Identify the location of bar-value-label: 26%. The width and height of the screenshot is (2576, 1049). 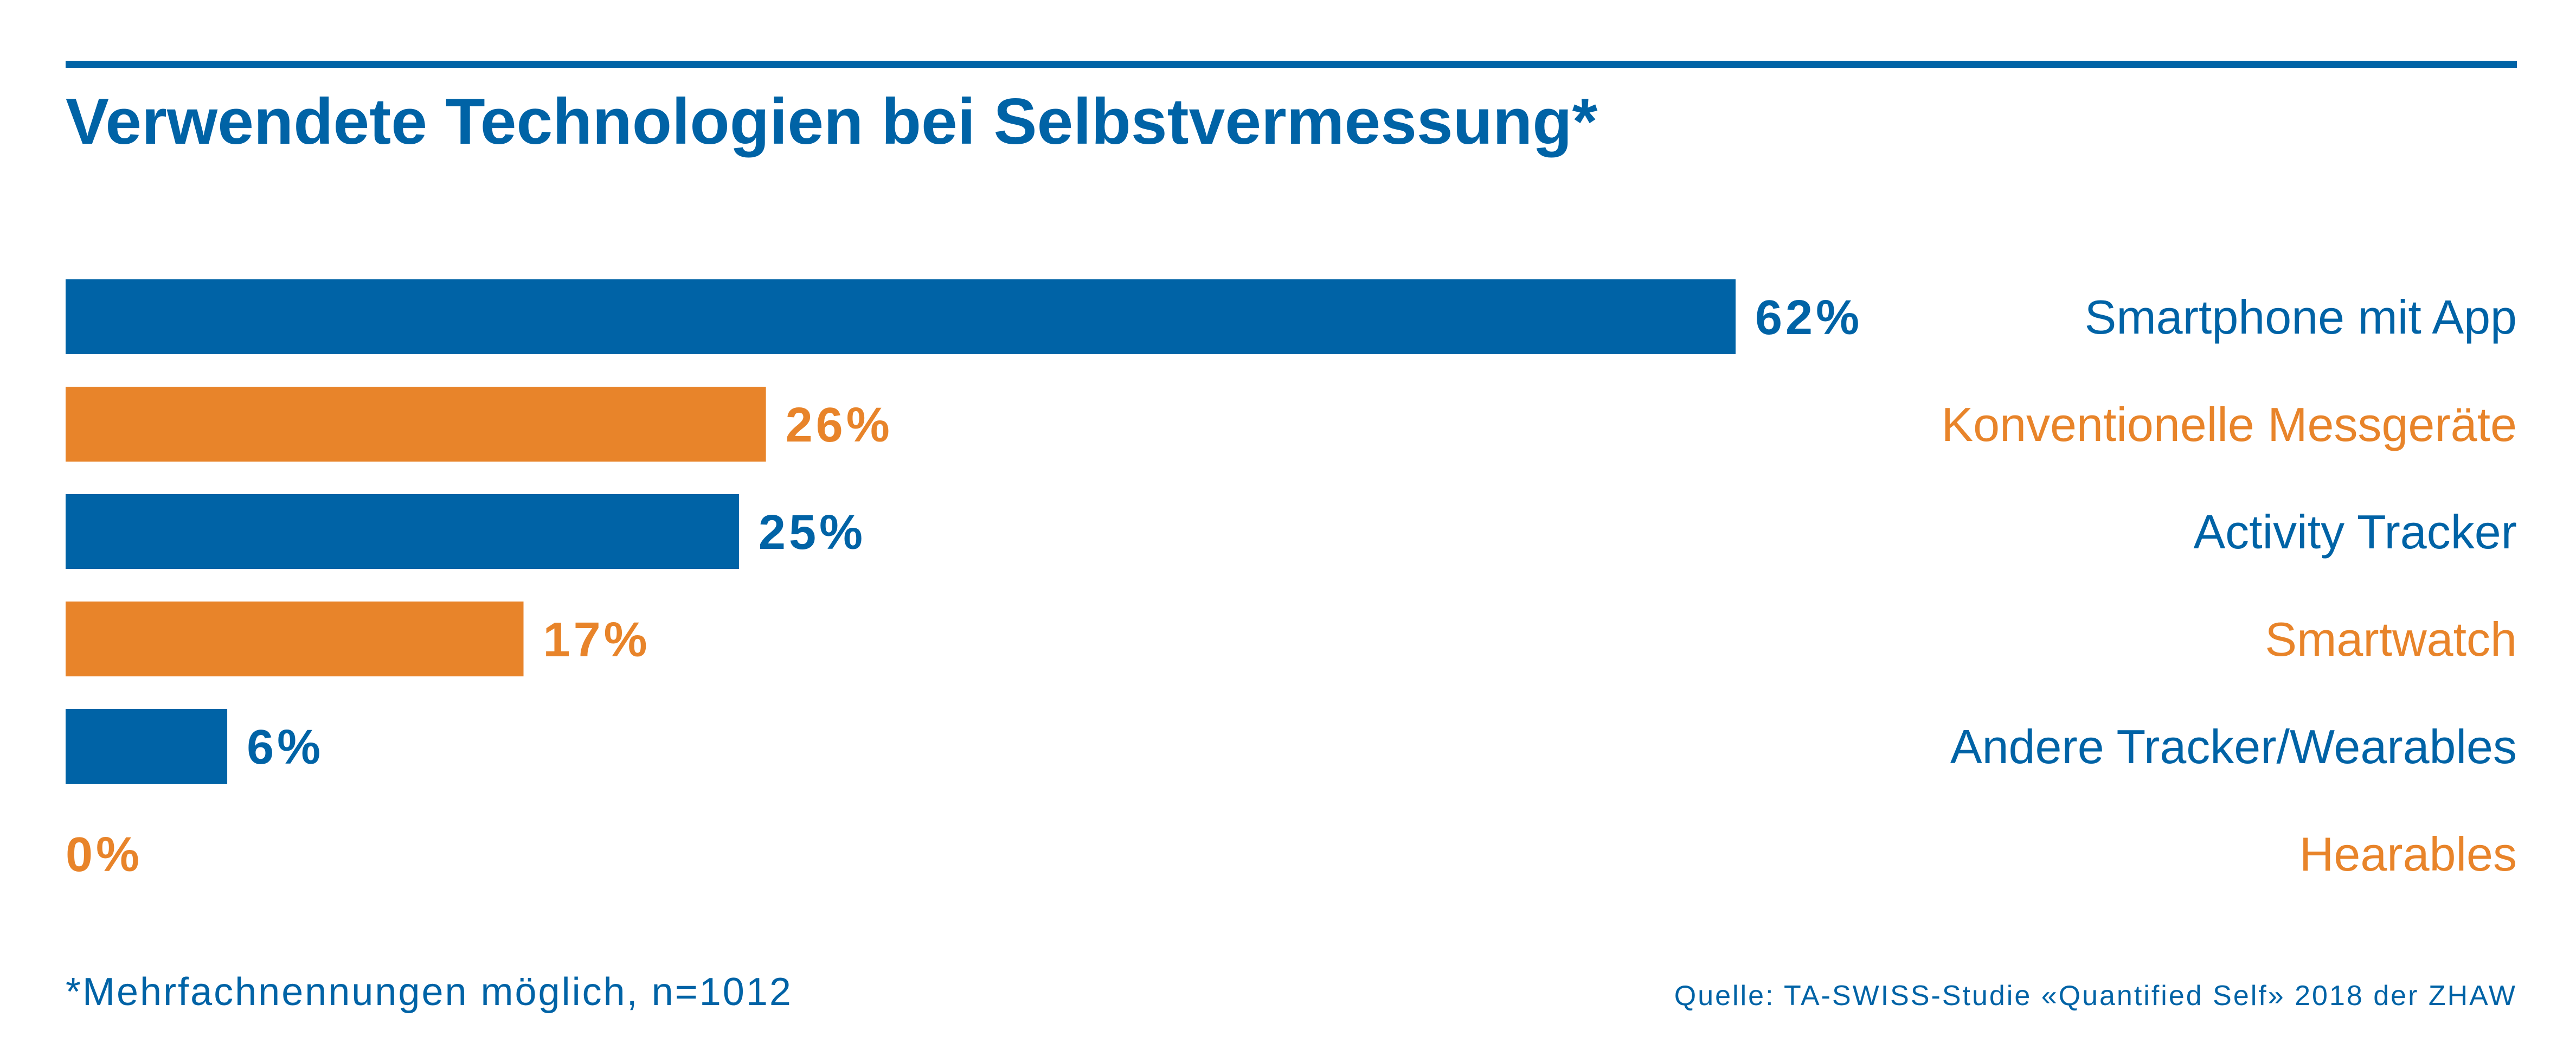
(839, 425).